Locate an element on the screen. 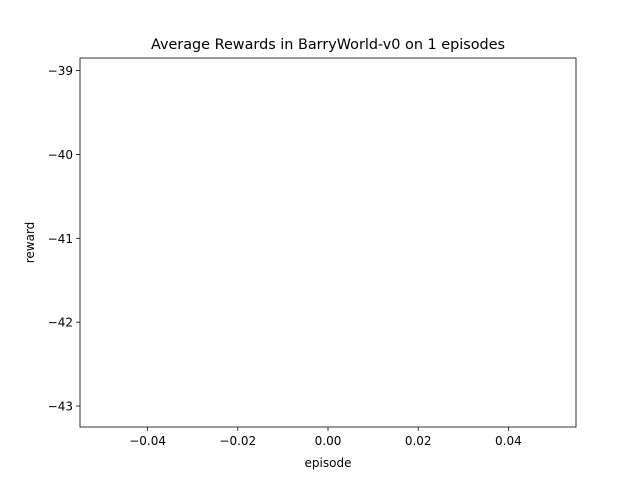  y-tick-label: −43 is located at coordinates (60, 407).